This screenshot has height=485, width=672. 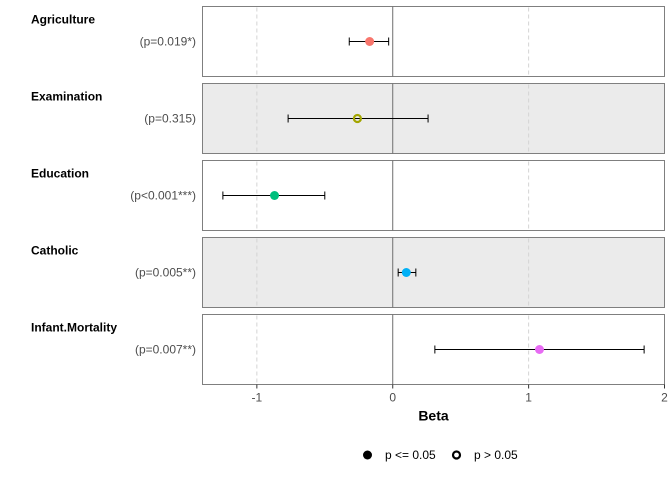 What do you see at coordinates (275, 195) in the screenshot?
I see `point-education` at bounding box center [275, 195].